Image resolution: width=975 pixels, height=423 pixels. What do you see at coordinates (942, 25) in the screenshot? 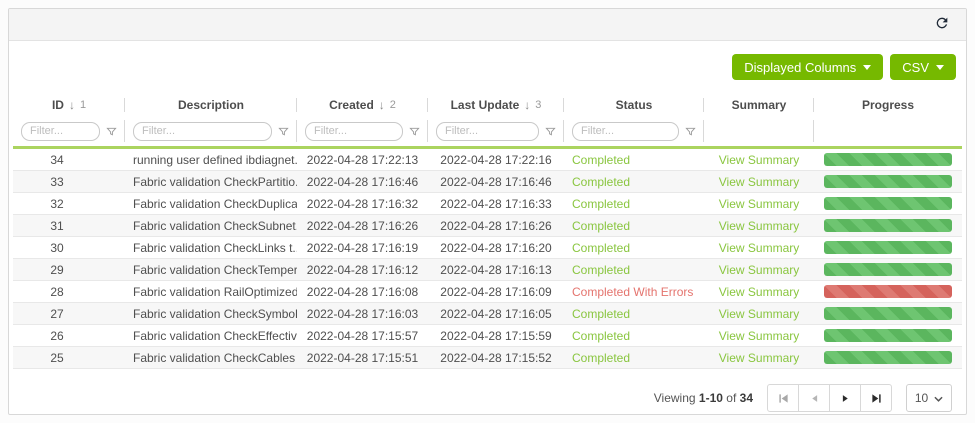
I see `refresh-button` at bounding box center [942, 25].